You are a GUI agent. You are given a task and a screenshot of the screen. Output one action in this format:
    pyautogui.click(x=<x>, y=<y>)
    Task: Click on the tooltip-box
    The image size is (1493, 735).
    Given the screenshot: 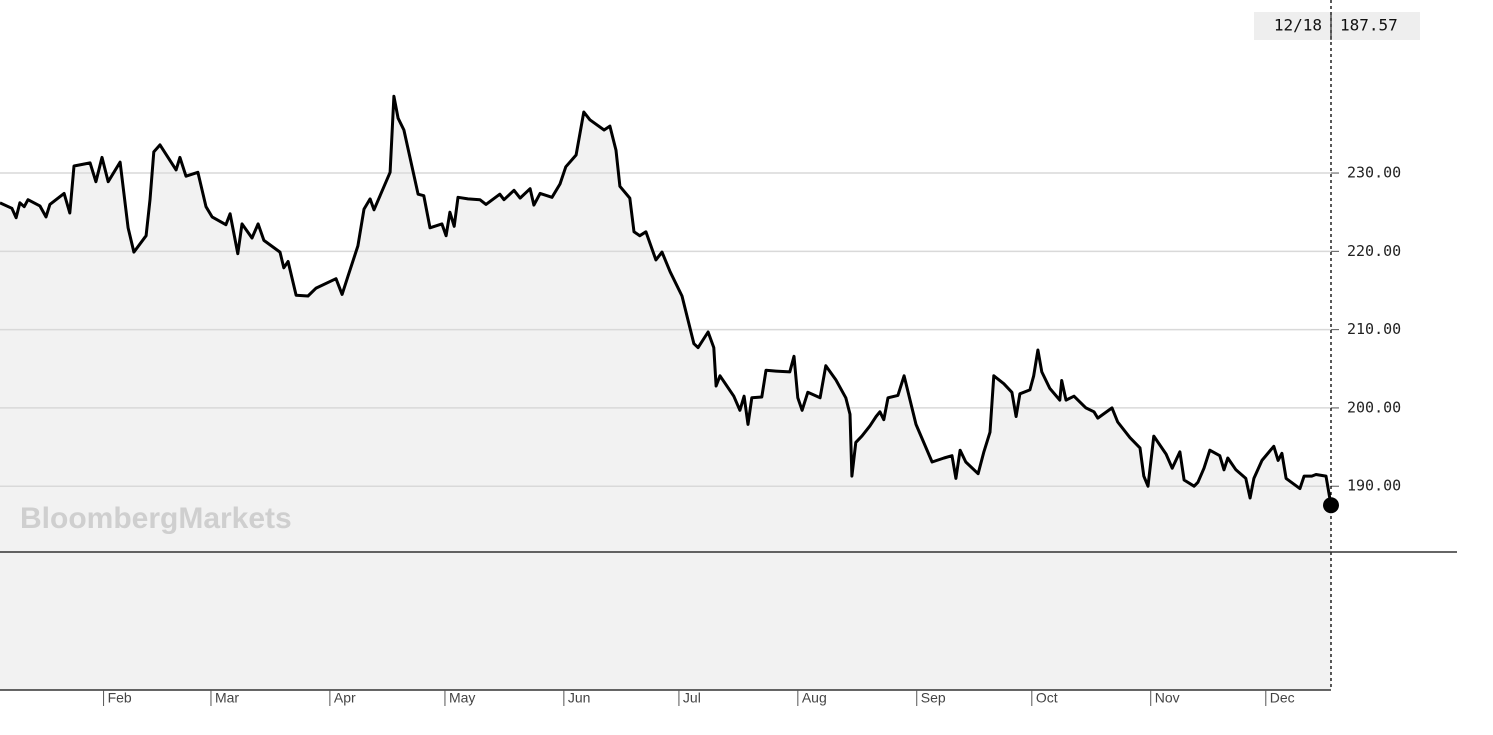 What is the action you would take?
    pyautogui.click(x=1337, y=26)
    